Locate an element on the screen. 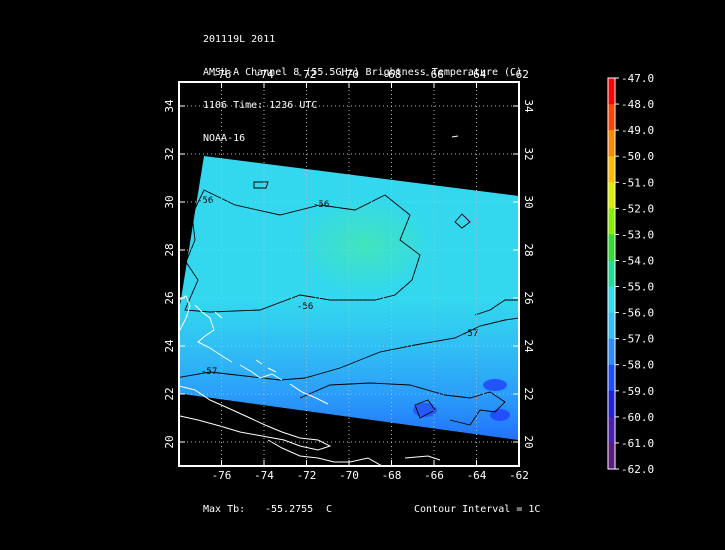  lon-tick-label-top: -62 is located at coordinates (519, 74).